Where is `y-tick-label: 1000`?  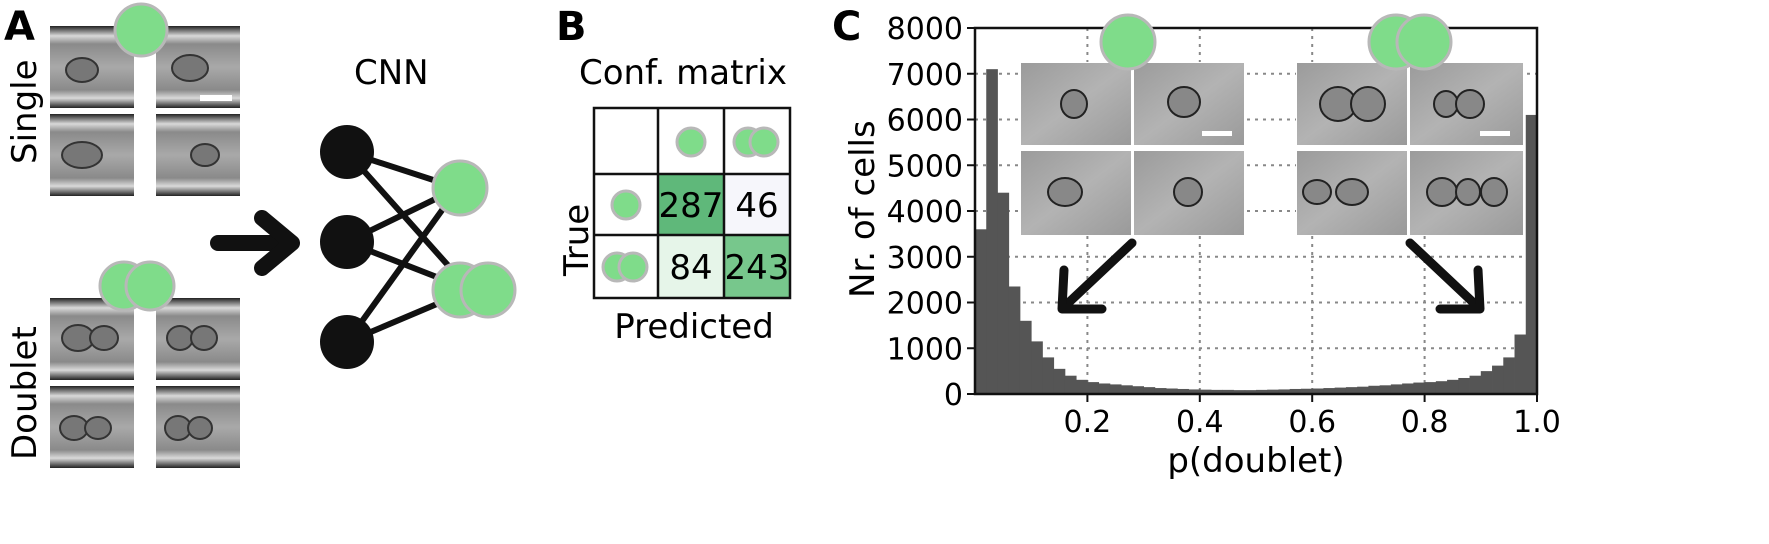 y-tick-label: 1000 is located at coordinates (925, 349).